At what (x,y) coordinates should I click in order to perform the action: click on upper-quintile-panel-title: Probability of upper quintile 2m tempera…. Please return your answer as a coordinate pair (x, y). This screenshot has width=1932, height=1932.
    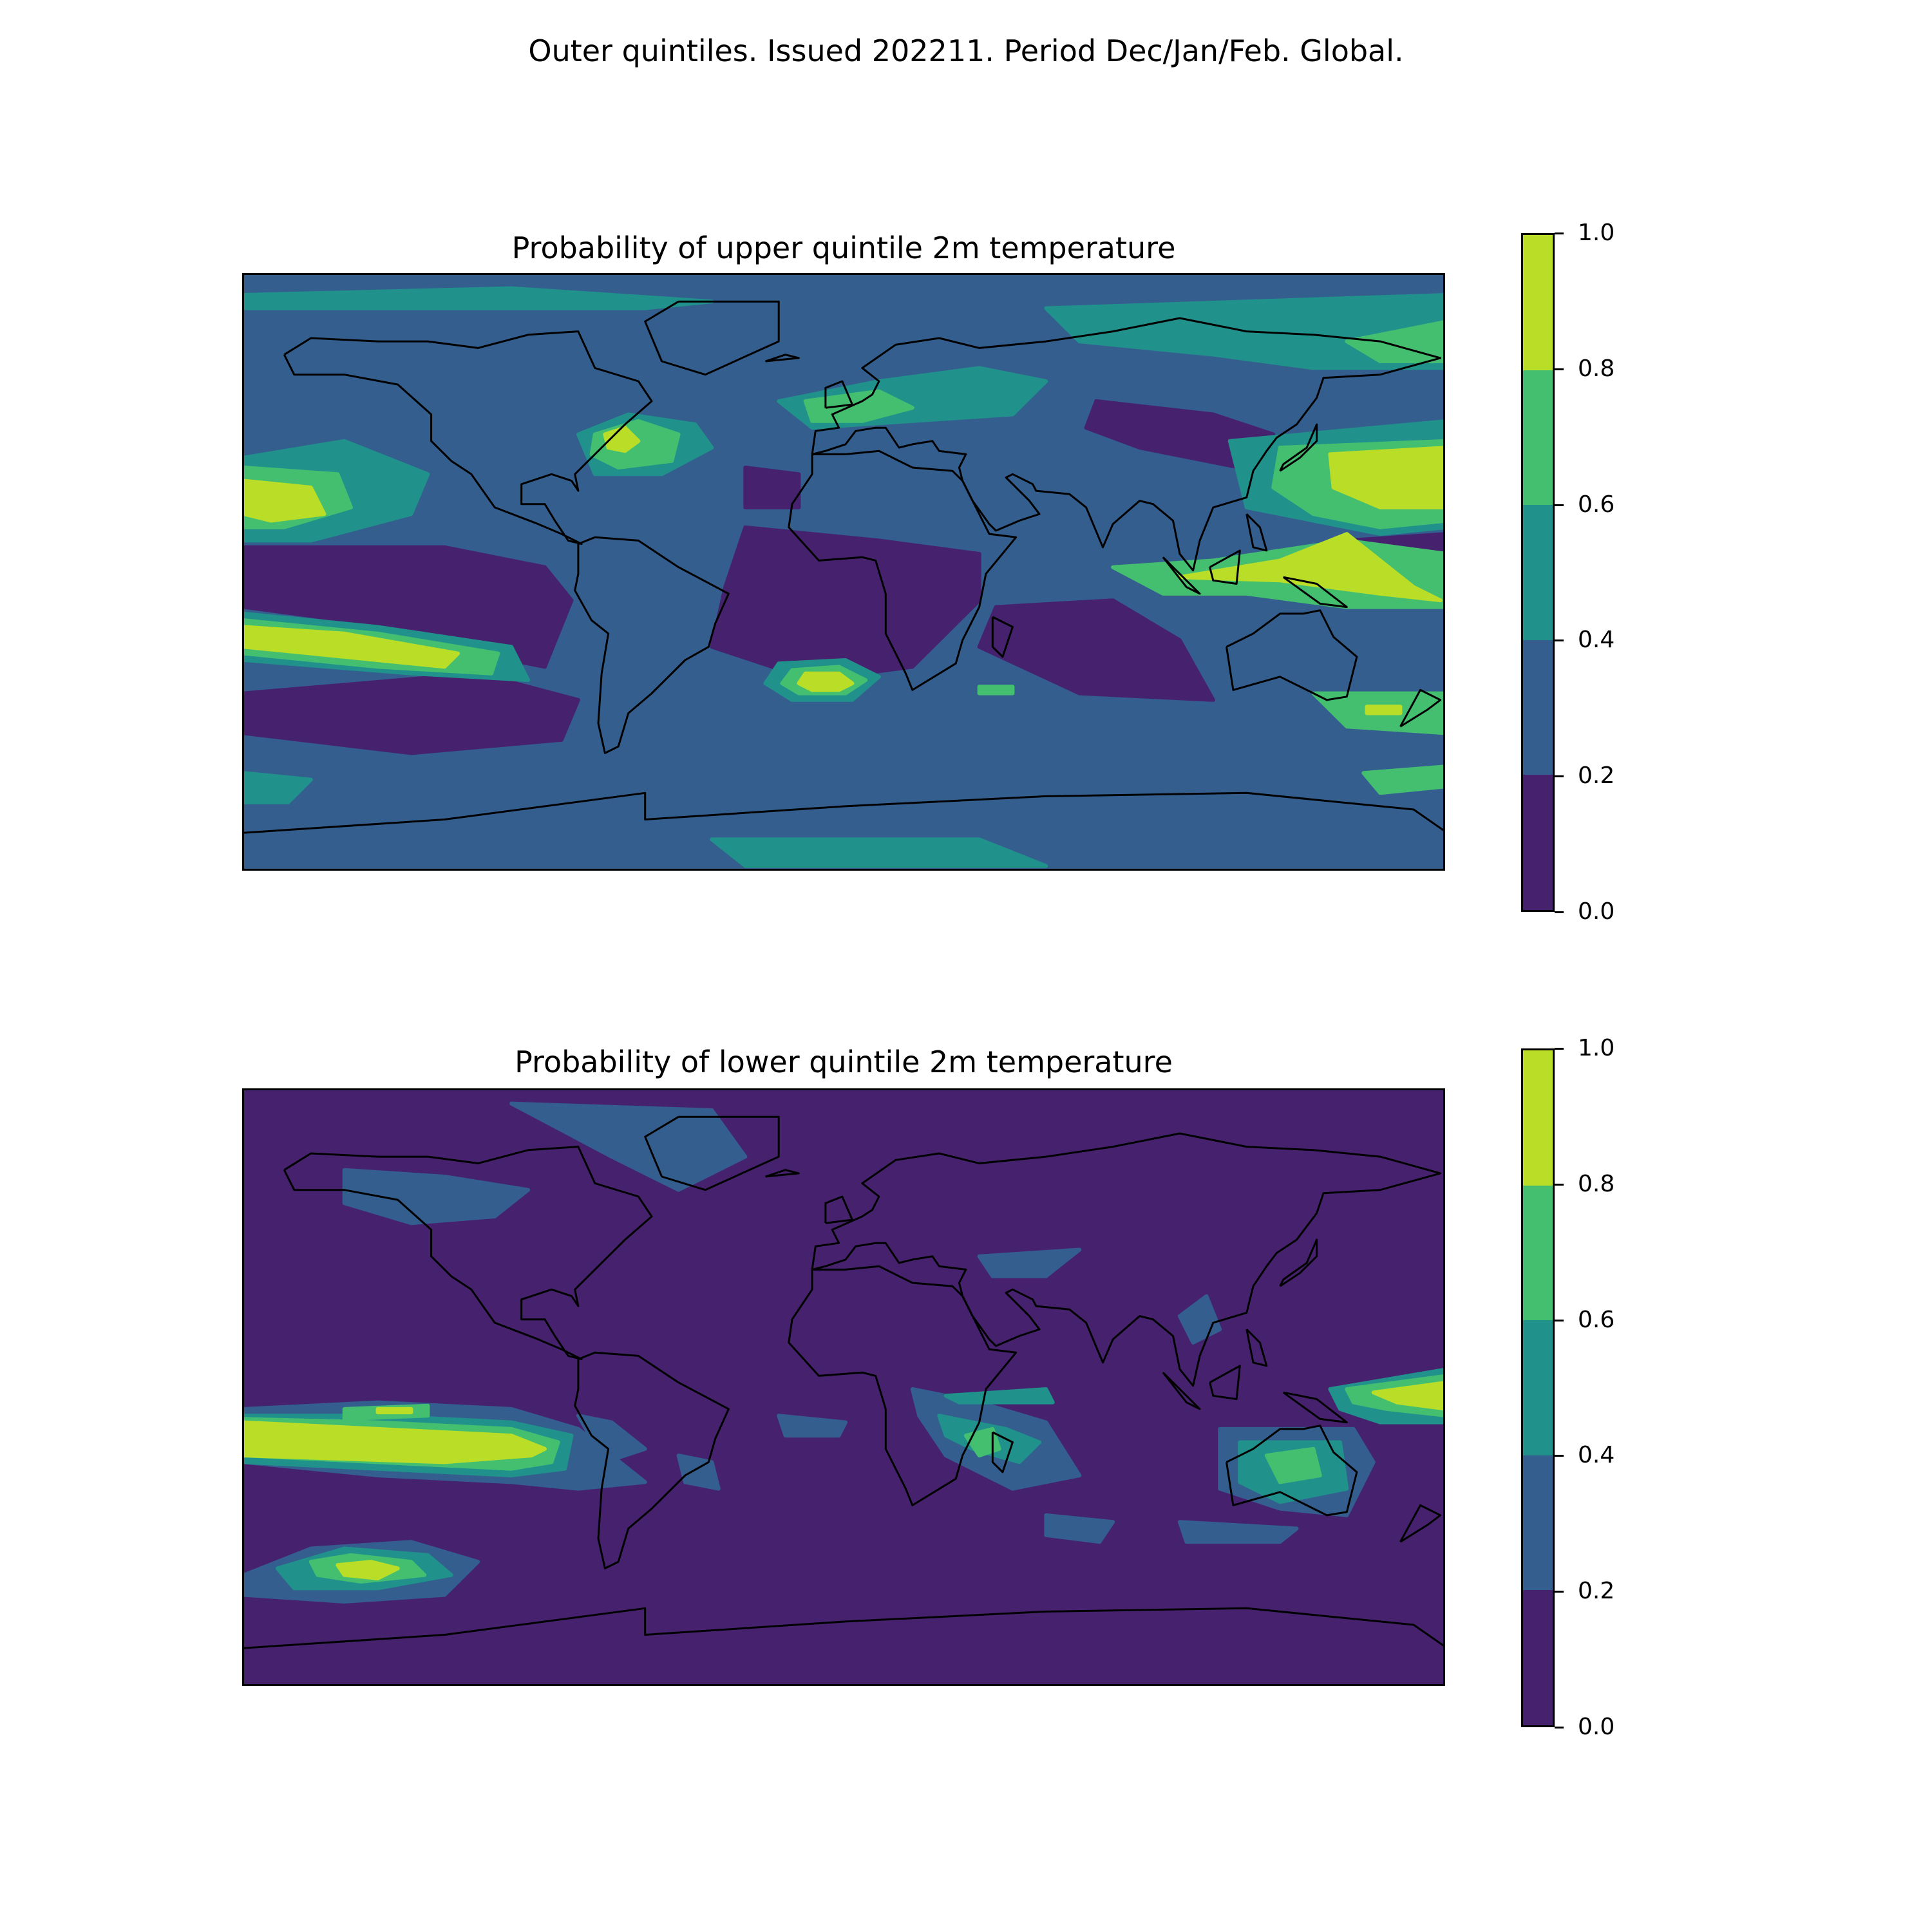
    Looking at the image, I should click on (844, 248).